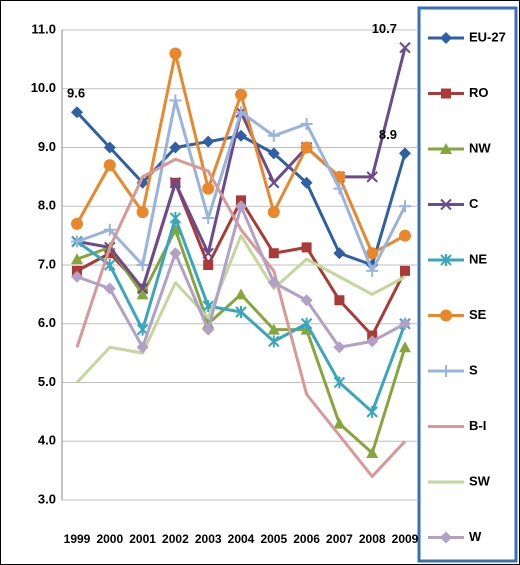  What do you see at coordinates (388, 134) in the screenshot?
I see `data-label: 8.9` at bounding box center [388, 134].